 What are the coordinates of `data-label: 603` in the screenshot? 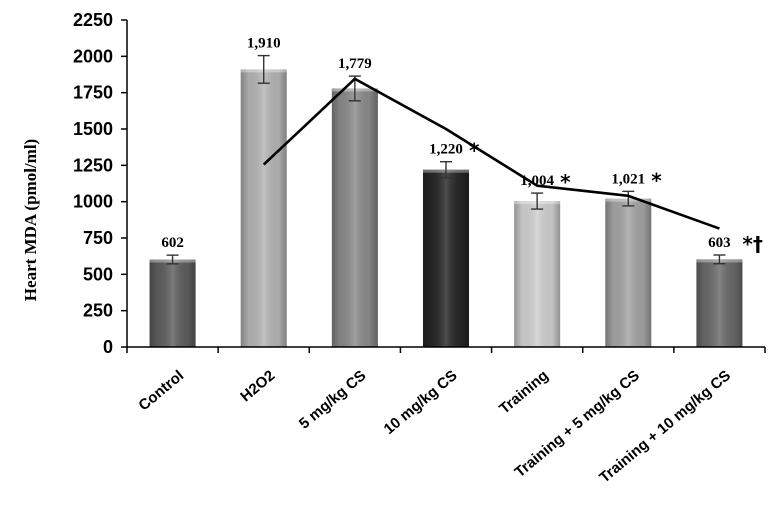 It's located at (719, 243).